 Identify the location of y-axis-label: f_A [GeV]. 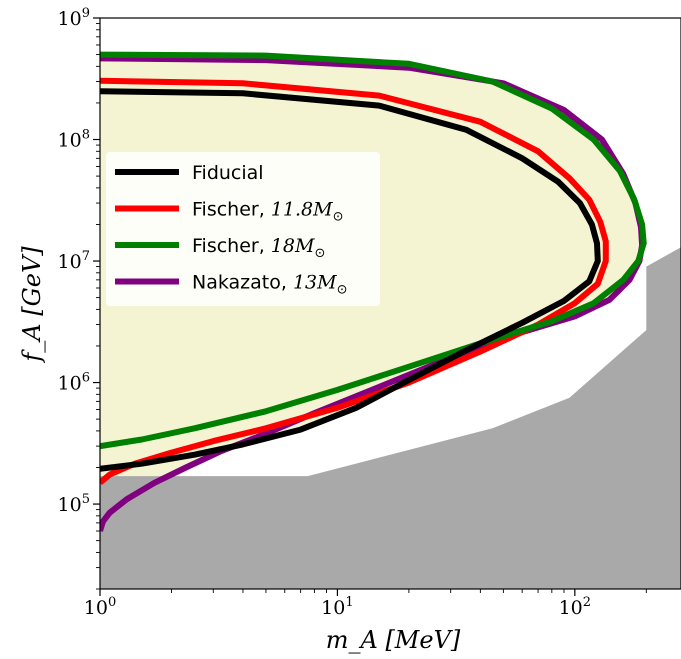
(32, 305).